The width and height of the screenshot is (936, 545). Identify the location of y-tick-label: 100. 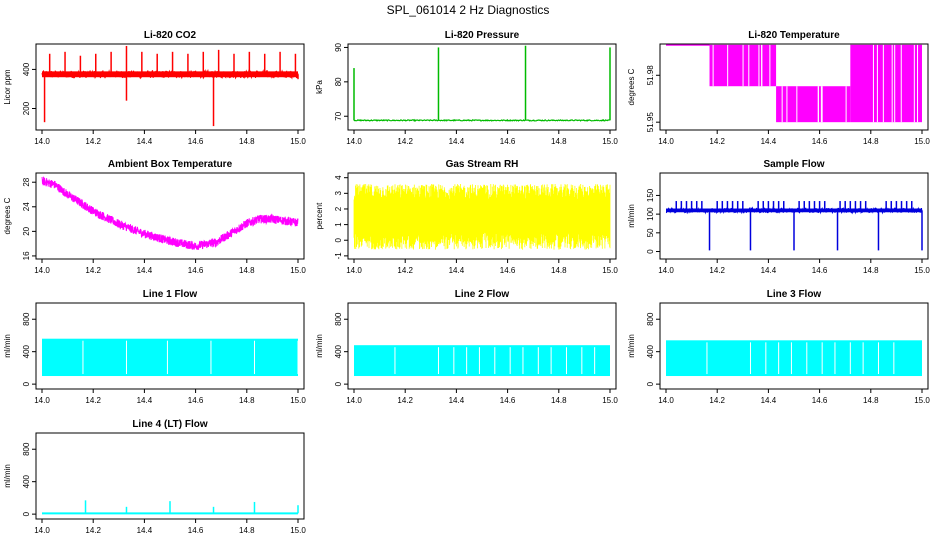
(650, 214).